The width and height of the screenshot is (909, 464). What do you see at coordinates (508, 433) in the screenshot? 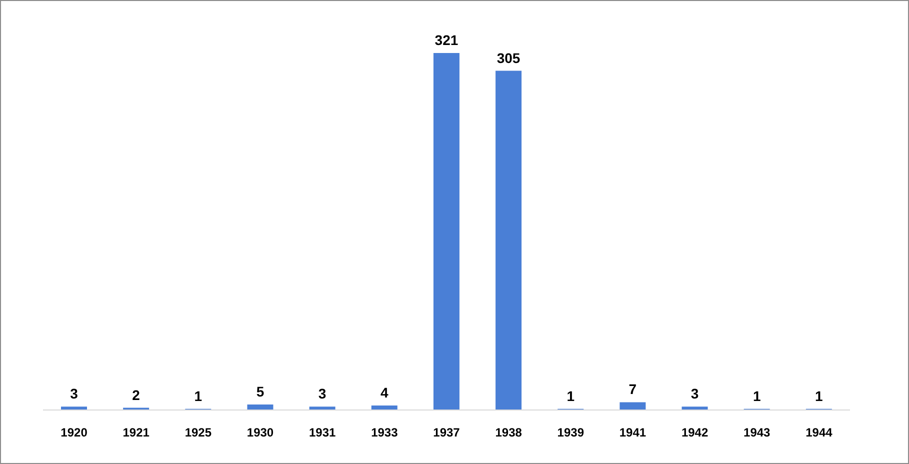
I see `x-tick-label: 1938` at bounding box center [508, 433].